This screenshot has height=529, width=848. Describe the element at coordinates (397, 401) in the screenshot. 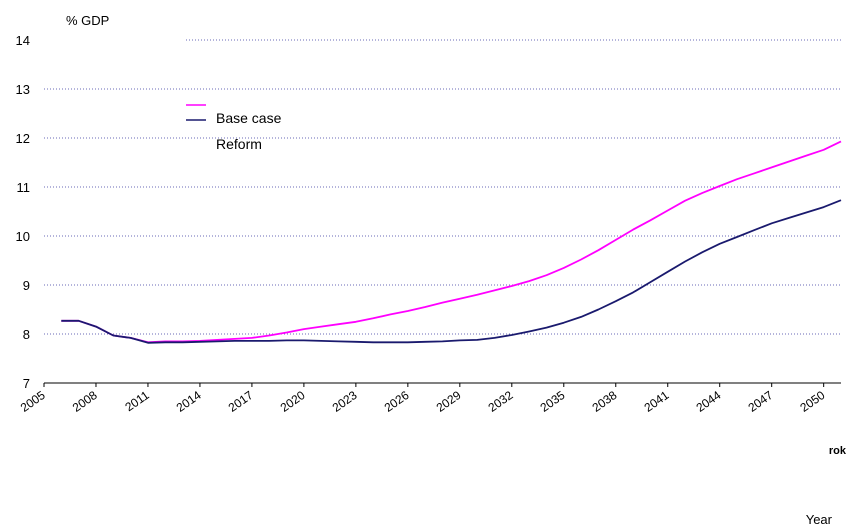

I see `x-tick-label-2026: 2026` at that location.